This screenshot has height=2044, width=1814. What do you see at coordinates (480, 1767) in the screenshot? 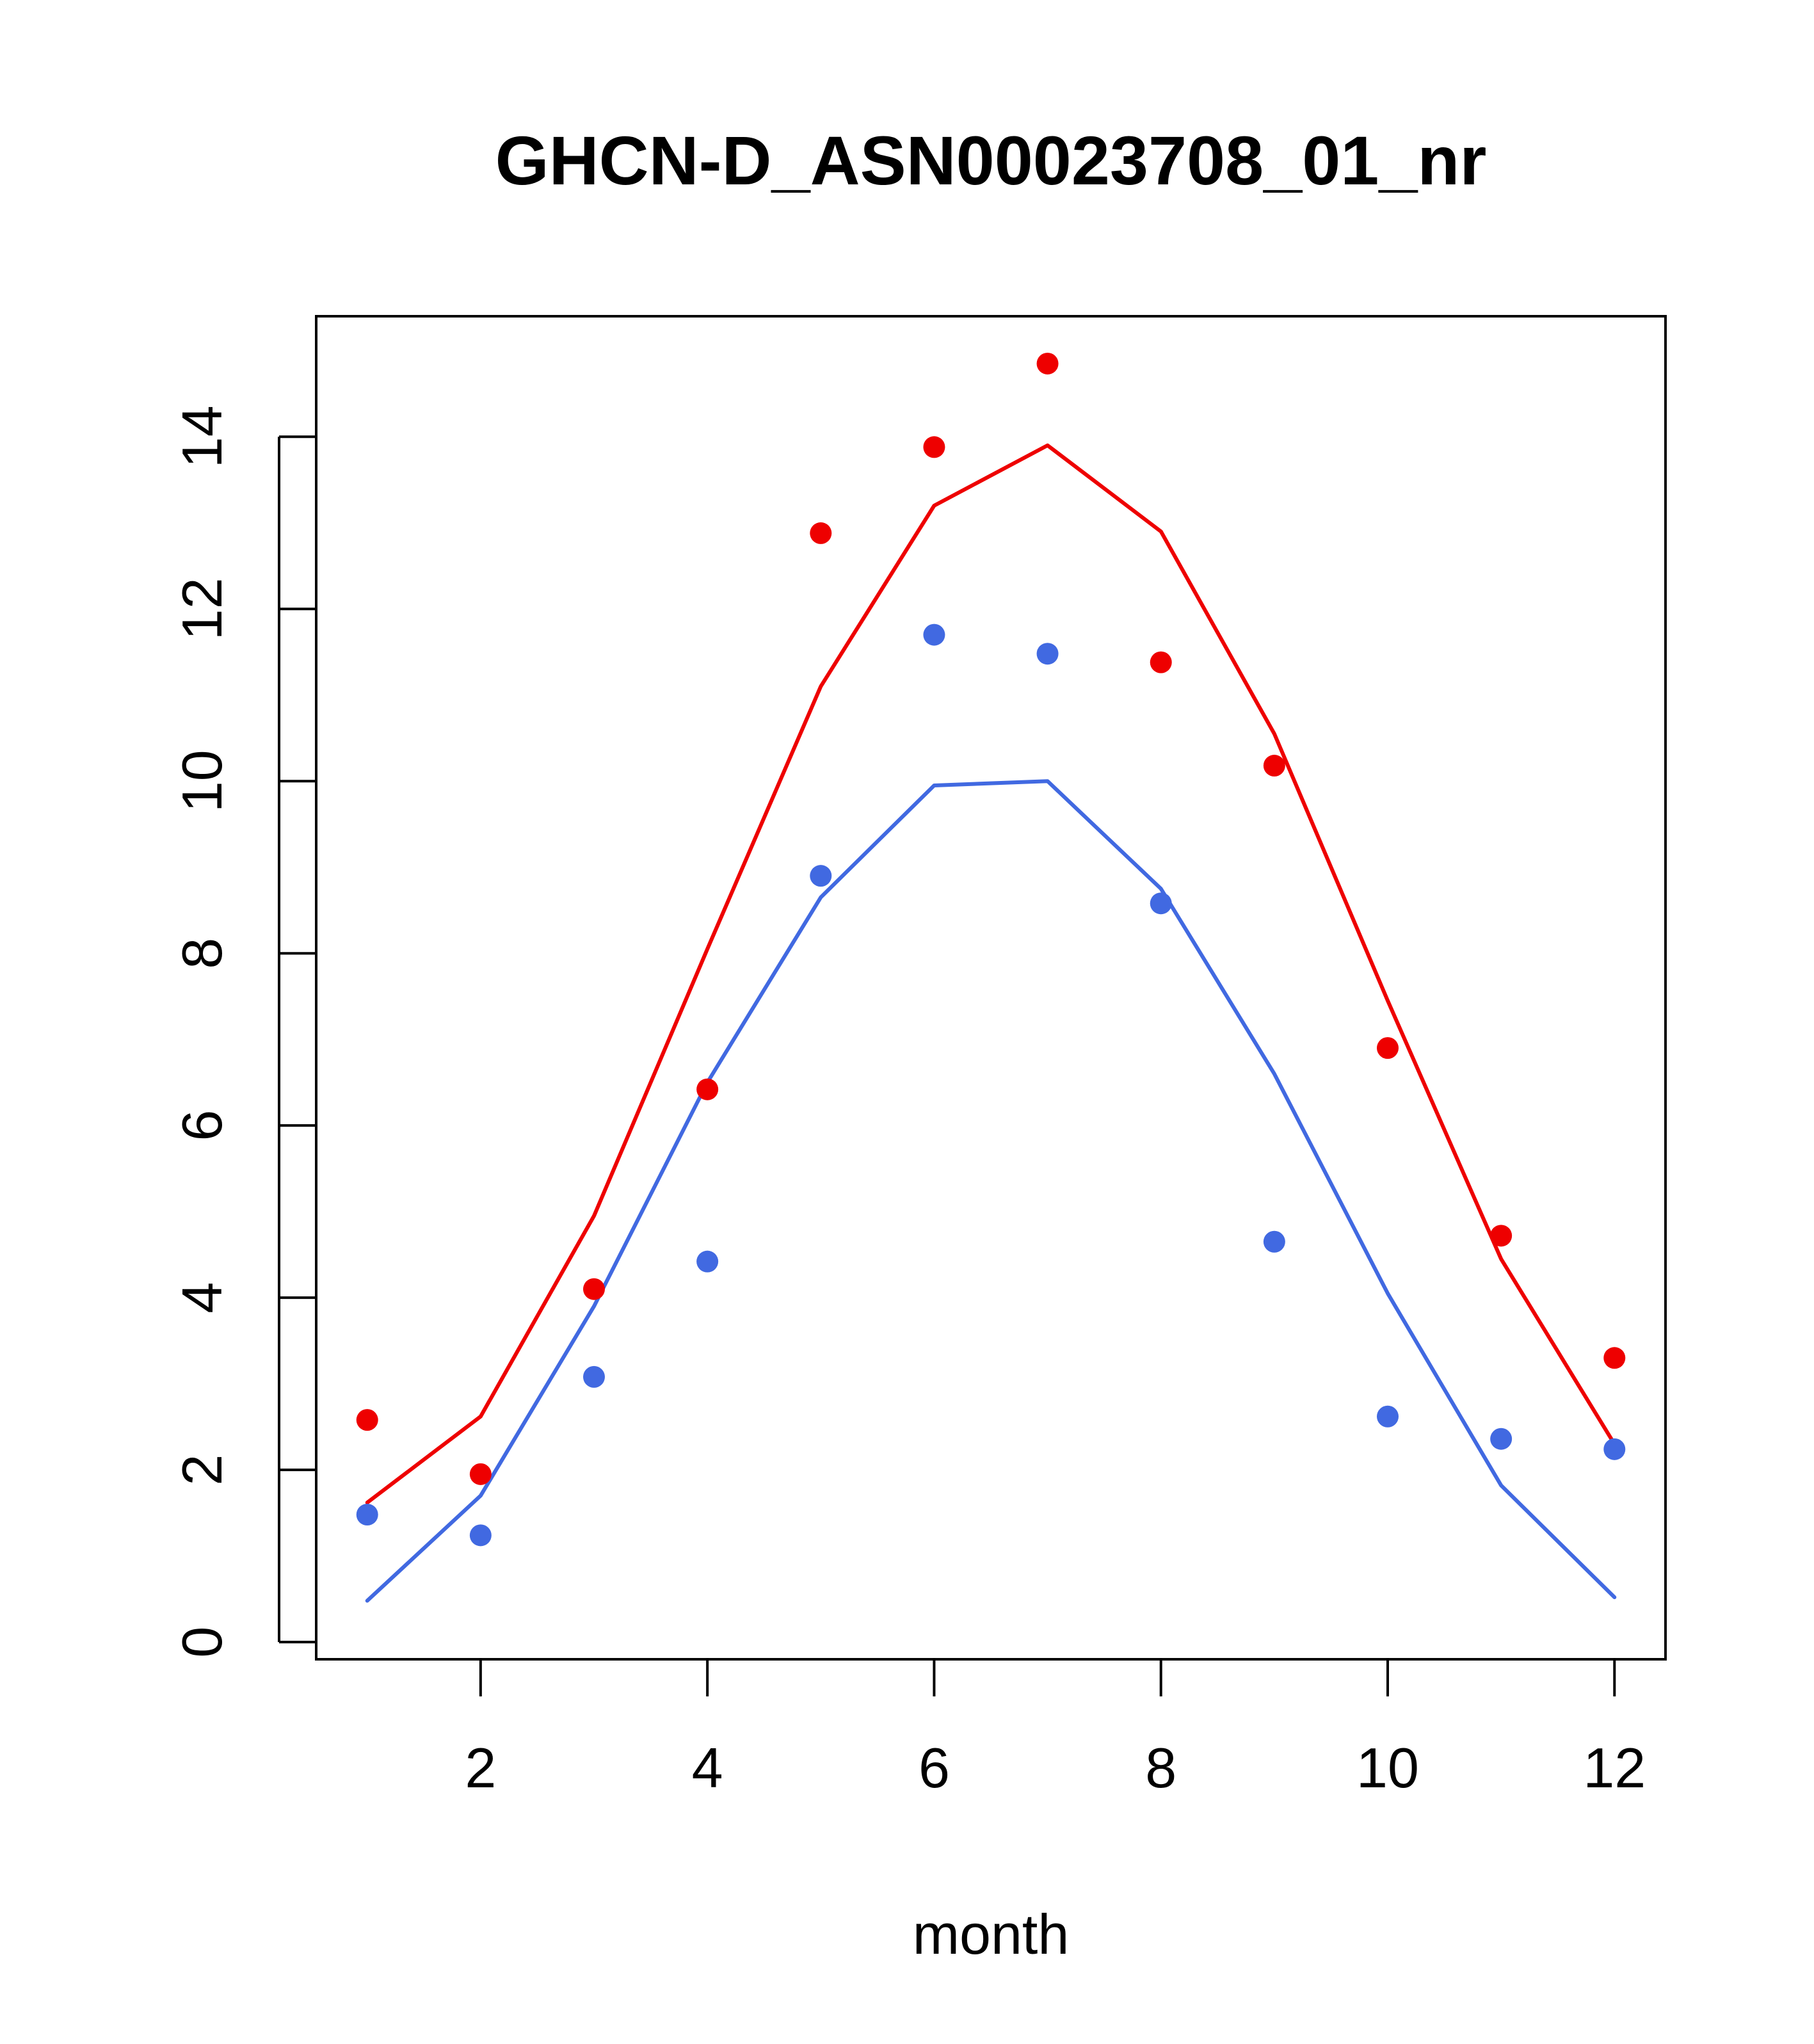
I see `x-tick-label: 2` at bounding box center [480, 1767].